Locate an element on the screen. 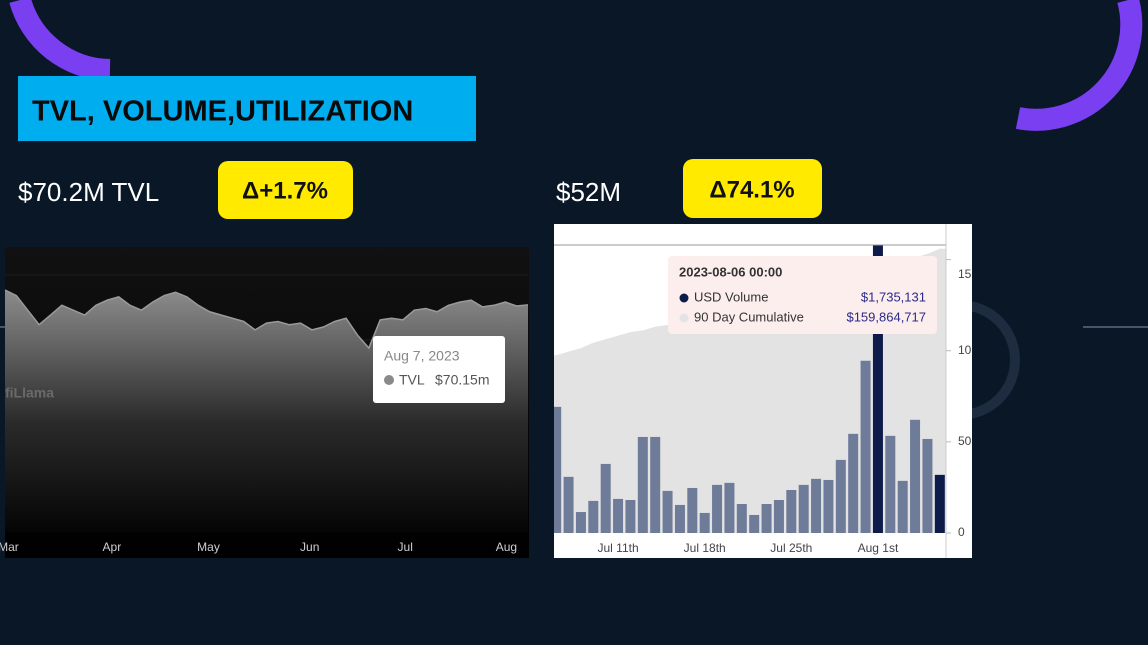 This screenshot has width=1148, height=645. y-tick-label: 10 is located at coordinates (965, 350).